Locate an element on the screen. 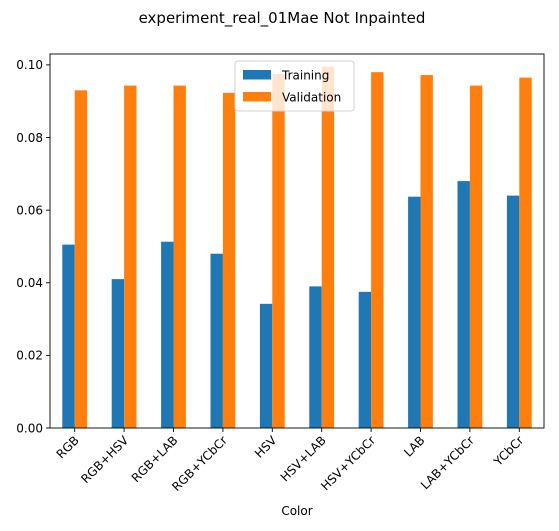 The height and width of the screenshot is (531, 559). x-tick-label: HSV+LAB is located at coordinates (303, 458).